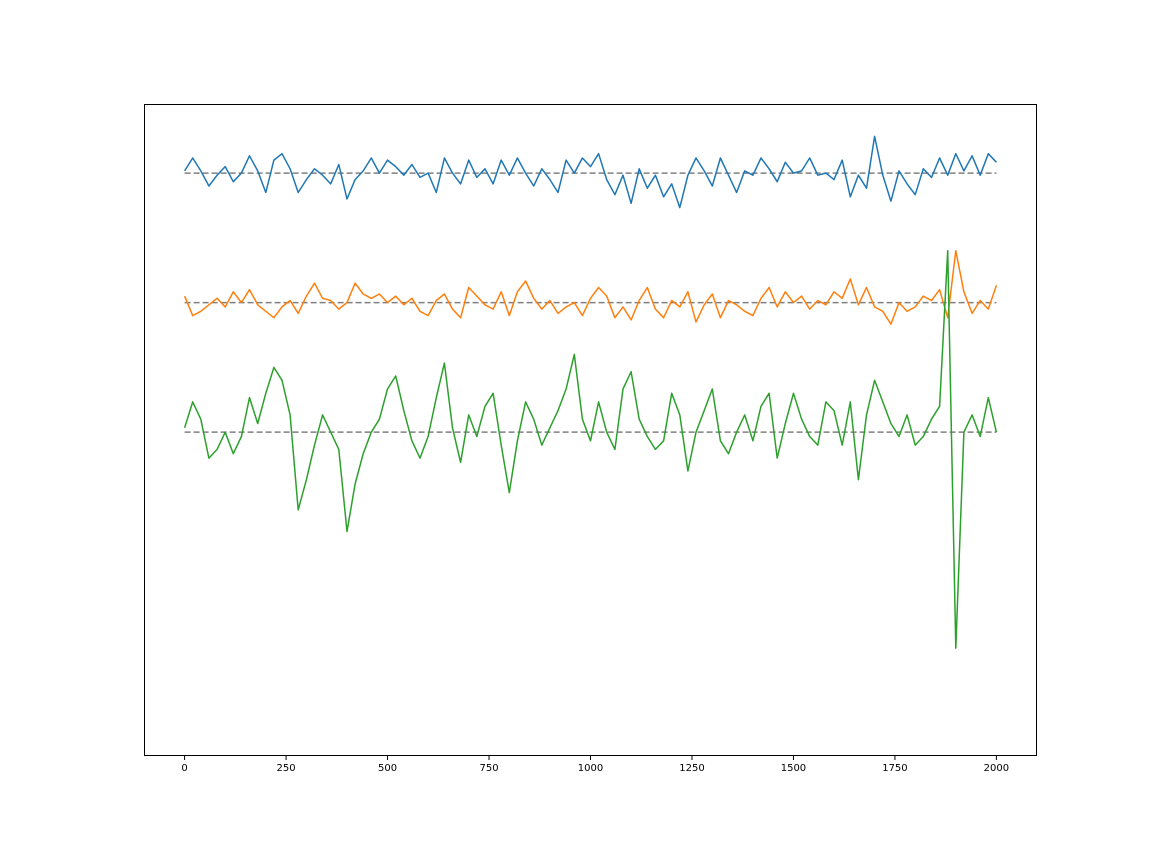 This screenshot has height=864, width=1152. I want to click on x-tick-label: 250, so click(286, 768).